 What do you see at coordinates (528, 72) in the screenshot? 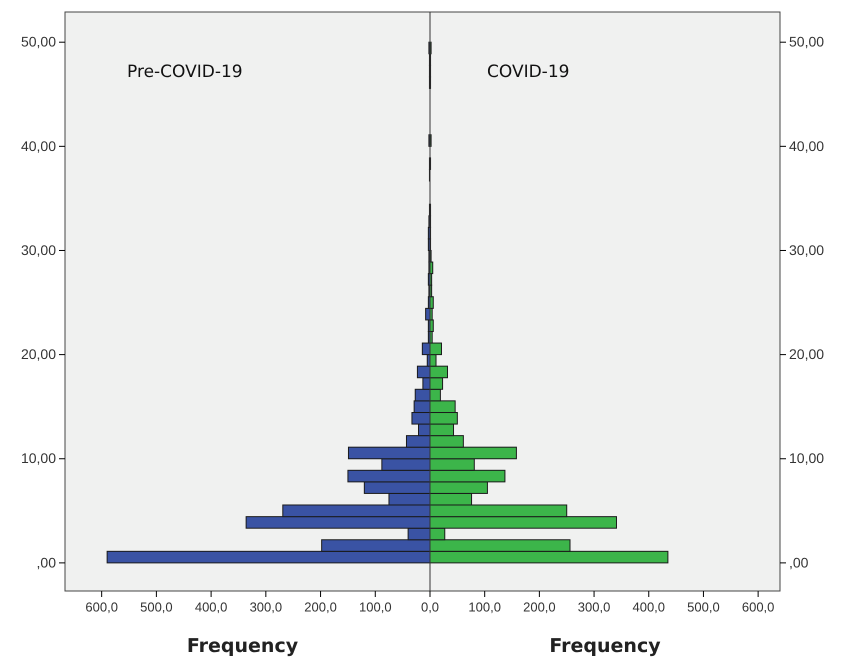
I see `annotation: COVID-19` at bounding box center [528, 72].